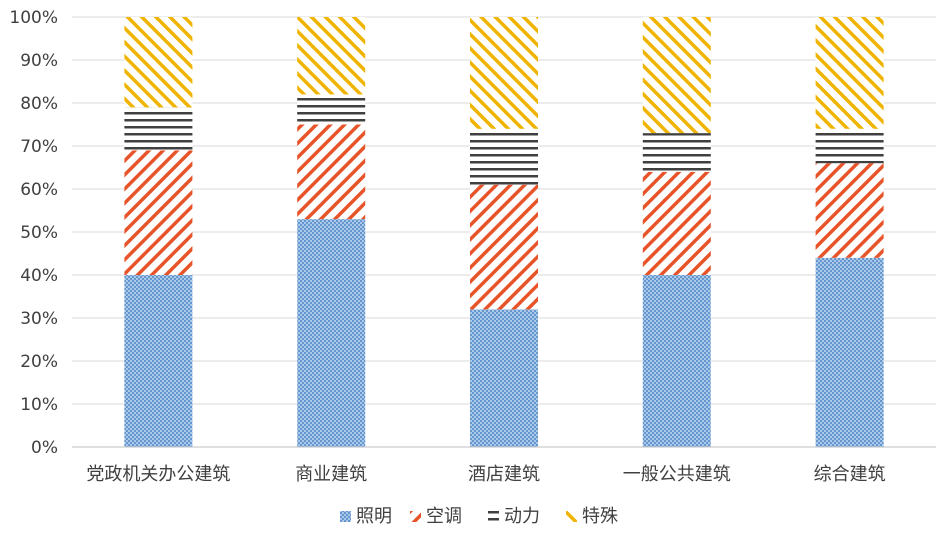  I want to click on legend-item-空调: 空调, so click(436, 516).